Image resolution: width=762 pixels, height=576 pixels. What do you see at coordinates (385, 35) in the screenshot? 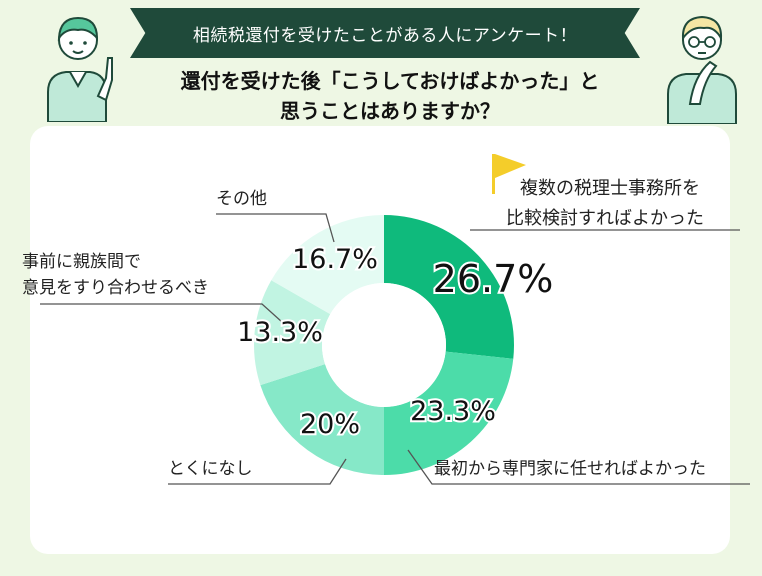
I see `banner-title: 相続税還付を受けたことがある人にアンケート！` at bounding box center [385, 35].